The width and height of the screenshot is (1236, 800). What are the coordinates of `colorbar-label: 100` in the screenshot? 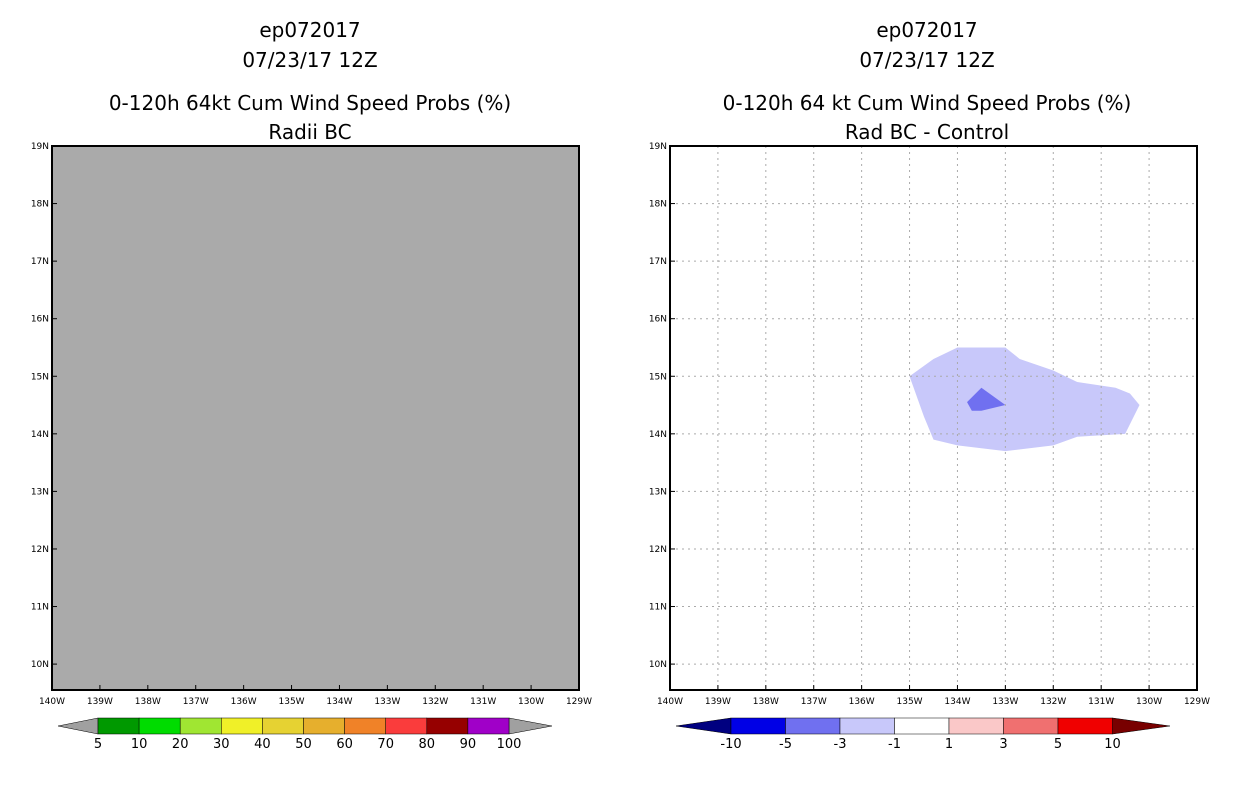 It's located at (509, 744).